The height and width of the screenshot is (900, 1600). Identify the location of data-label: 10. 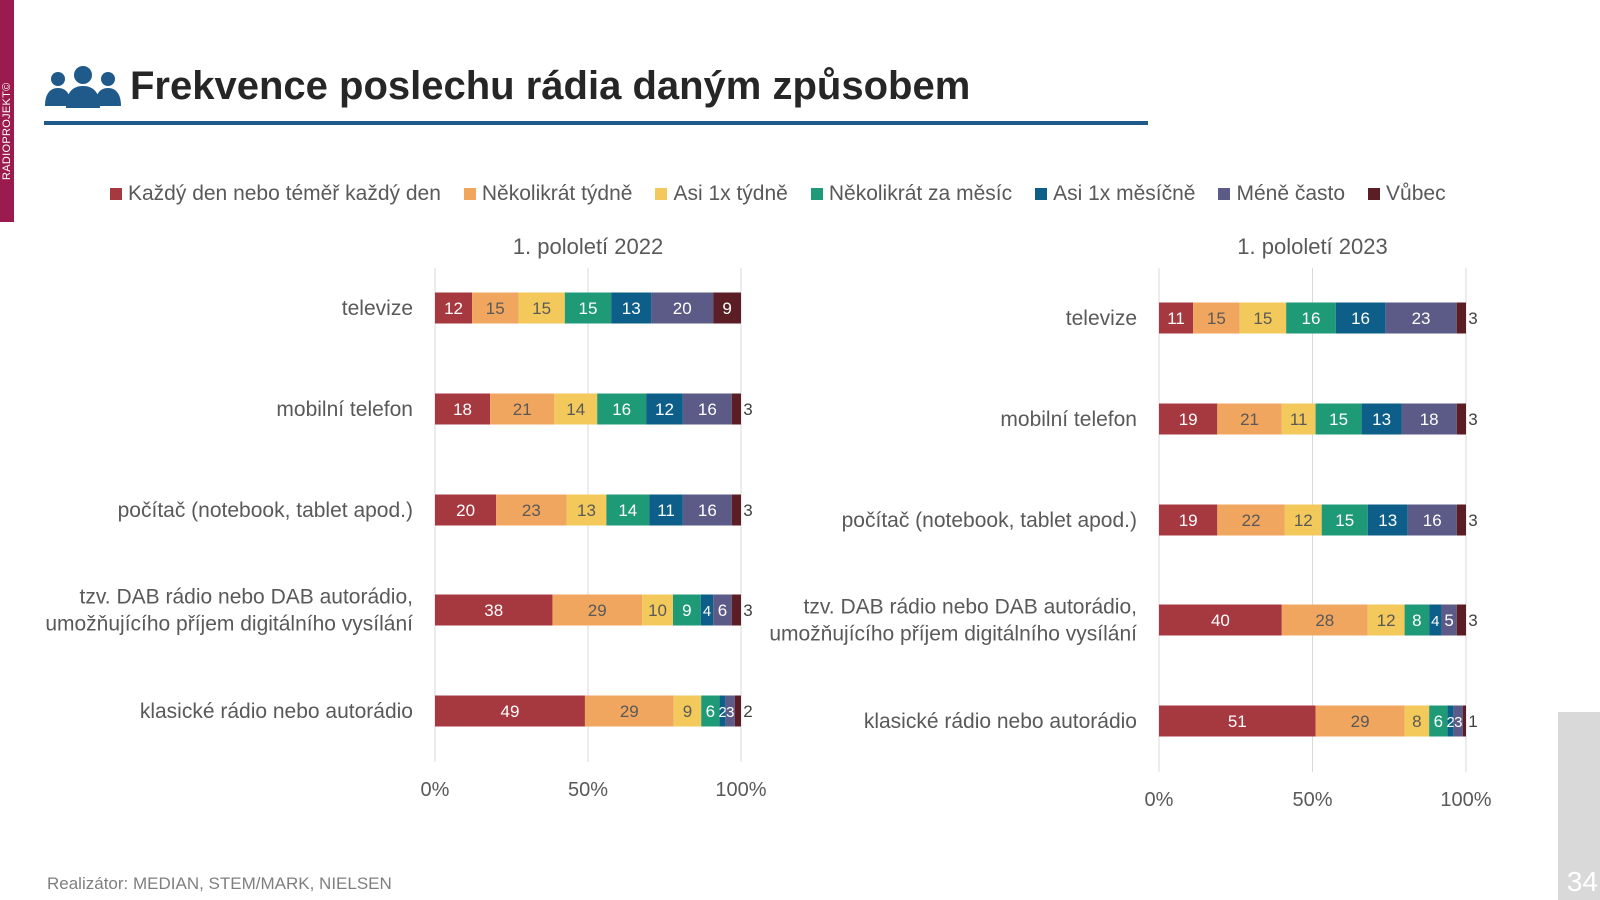
(657, 610).